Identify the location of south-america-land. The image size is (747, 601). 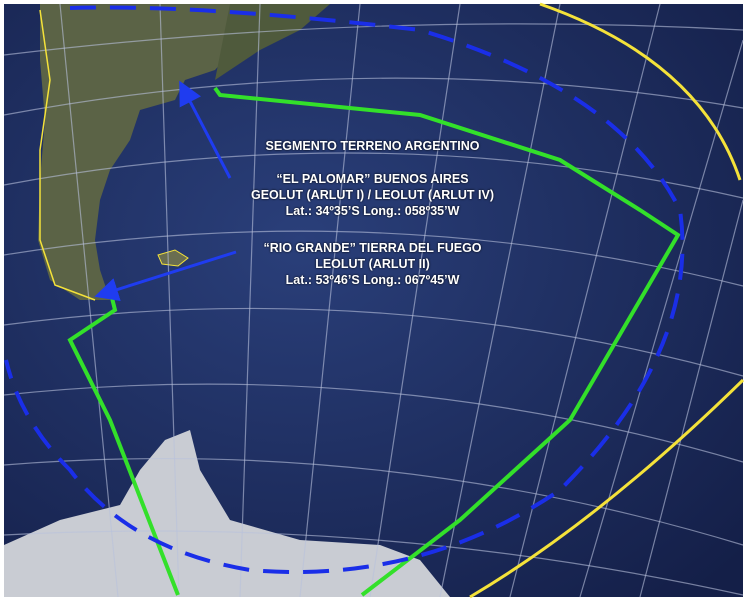
(144, 152).